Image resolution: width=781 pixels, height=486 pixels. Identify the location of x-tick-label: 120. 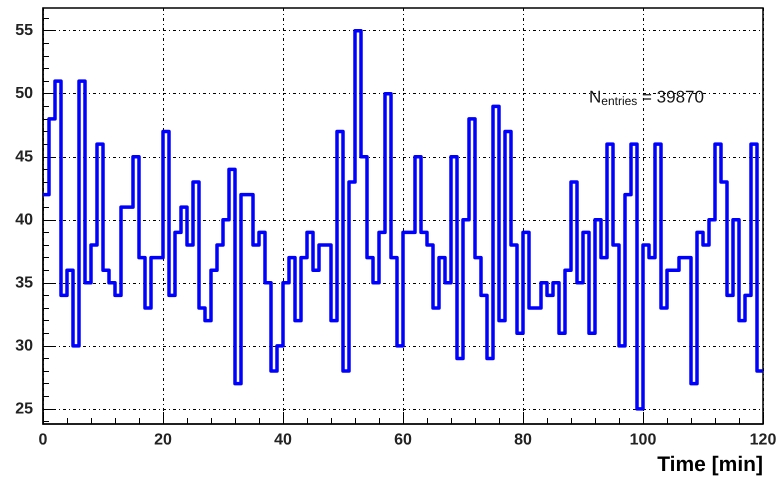
(763, 440).